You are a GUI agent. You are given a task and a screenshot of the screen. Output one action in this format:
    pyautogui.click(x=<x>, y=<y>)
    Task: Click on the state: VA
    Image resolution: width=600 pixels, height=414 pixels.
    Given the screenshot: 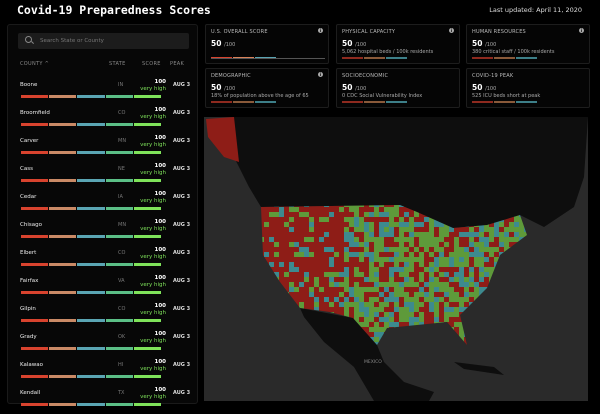 What is the action you would take?
    pyautogui.click(x=121, y=281)
    